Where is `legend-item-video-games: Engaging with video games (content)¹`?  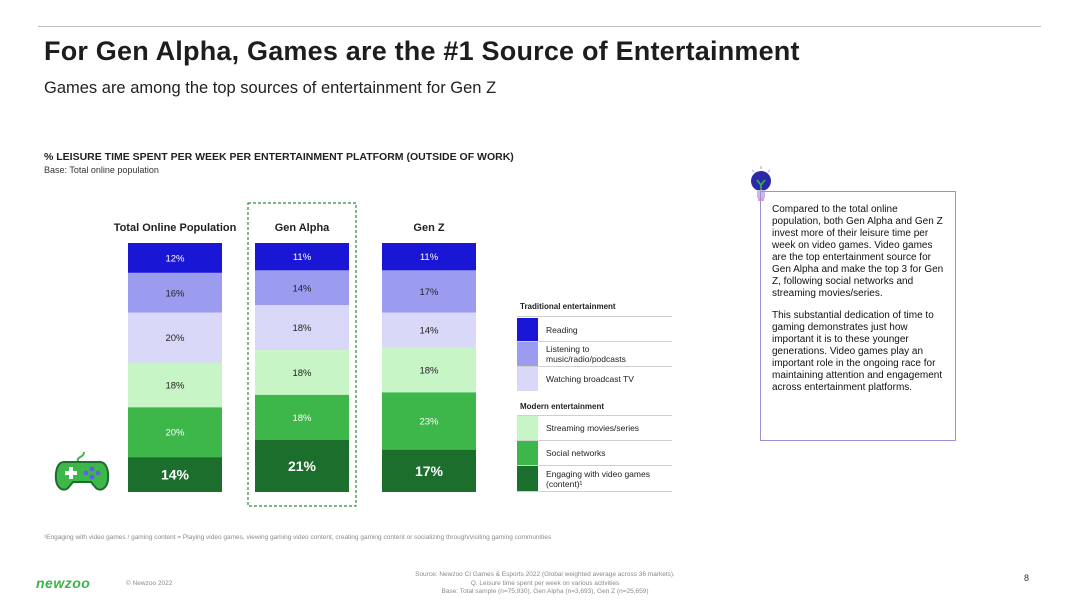 legend-item-video-games: Engaging with video games (content)¹ is located at coordinates (594, 478).